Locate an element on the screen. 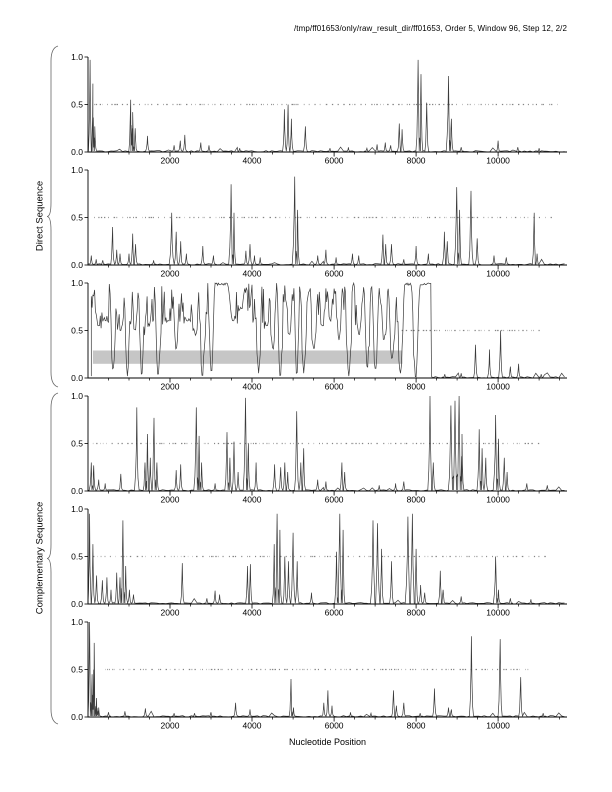  direct-group-brace is located at coordinates (52, 216).